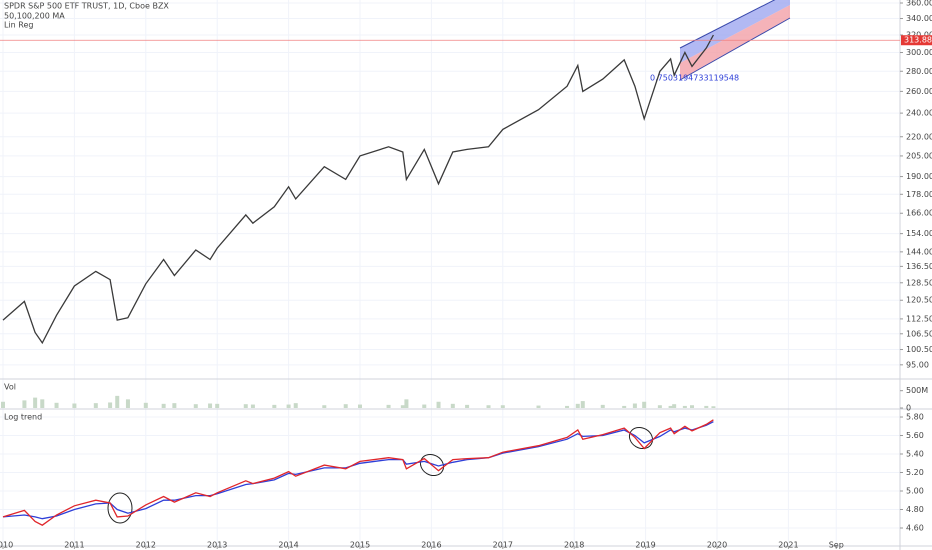 The image size is (932, 550). Describe the element at coordinates (788, 545) in the screenshot. I see `x-tick-label: 2021` at that location.